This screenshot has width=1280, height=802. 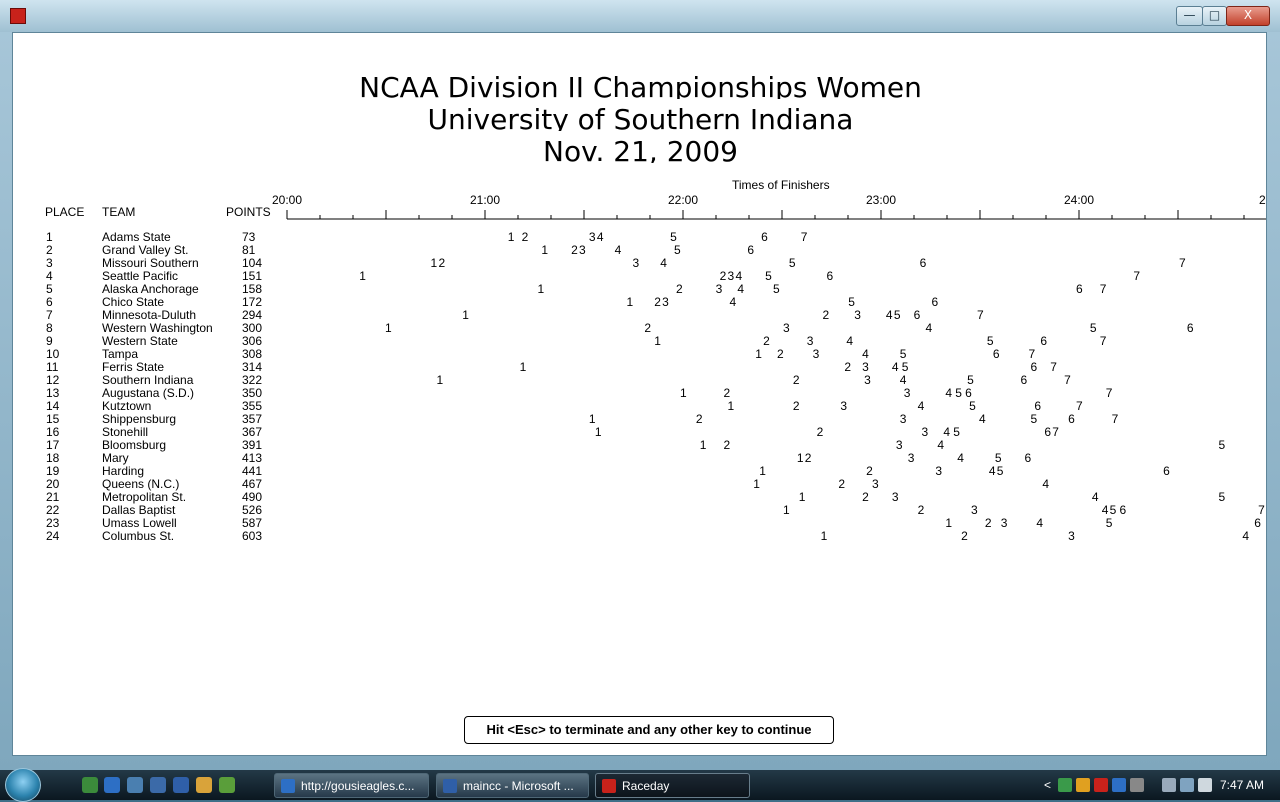 What do you see at coordinates (127, 406) in the screenshot?
I see `team-name: Kutztown` at bounding box center [127, 406].